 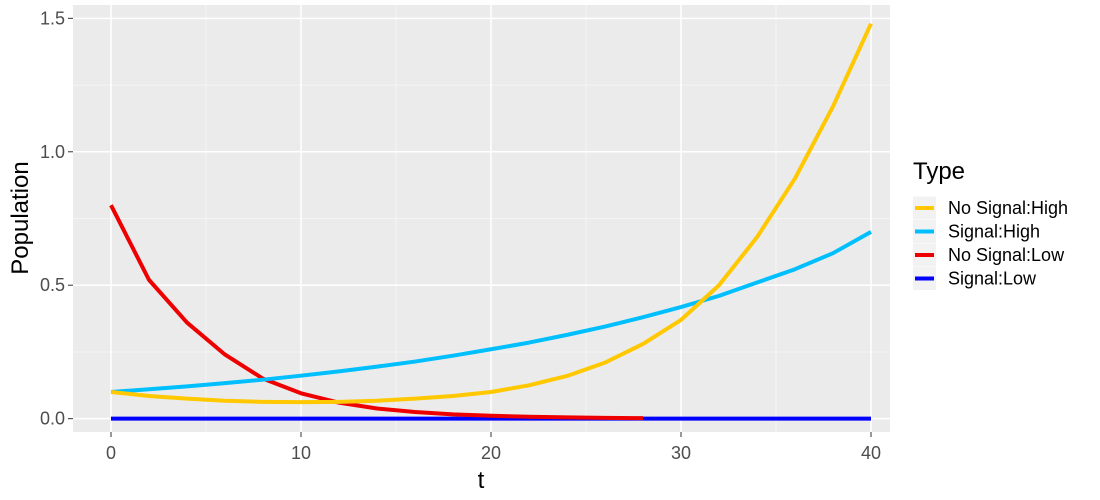 What do you see at coordinates (52, 18) in the screenshot?
I see `y-tick-label: 1.5` at bounding box center [52, 18].